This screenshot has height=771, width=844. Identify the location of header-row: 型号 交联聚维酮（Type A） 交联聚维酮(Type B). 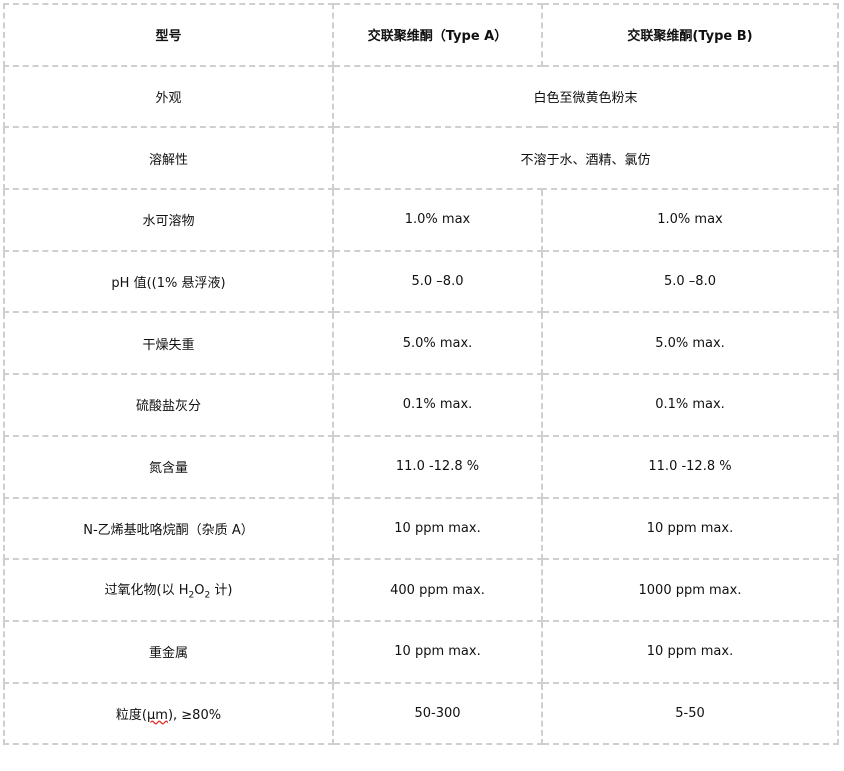
(421, 35).